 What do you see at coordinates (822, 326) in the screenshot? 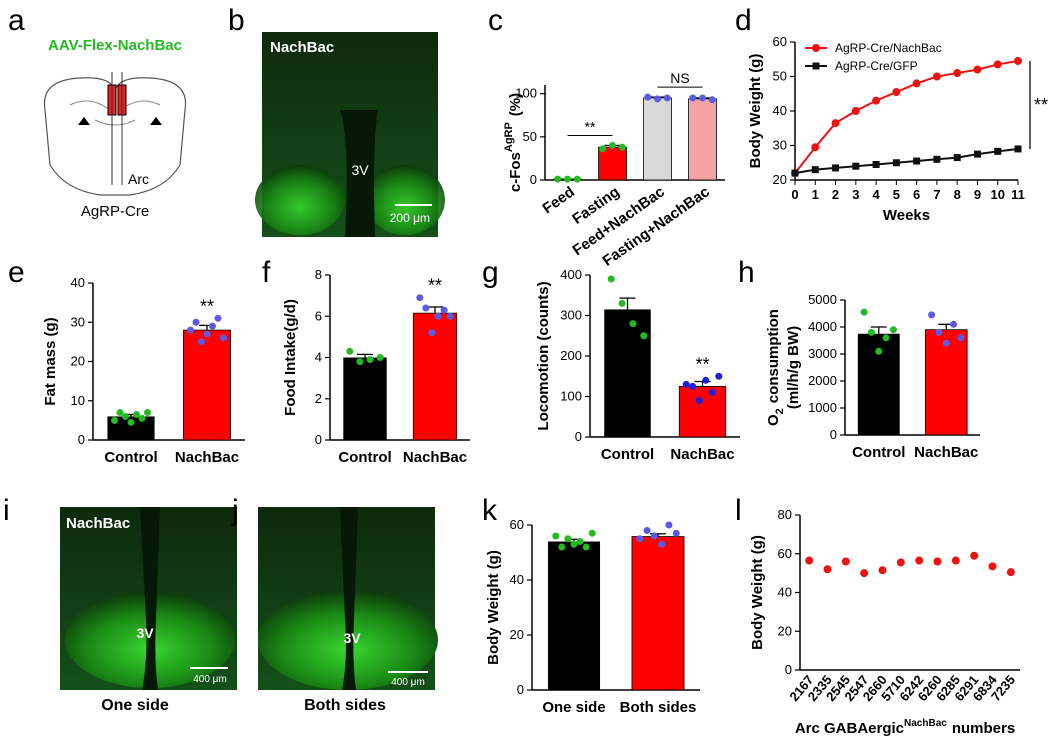
I see `y-tick-label: 4000` at bounding box center [822, 326].